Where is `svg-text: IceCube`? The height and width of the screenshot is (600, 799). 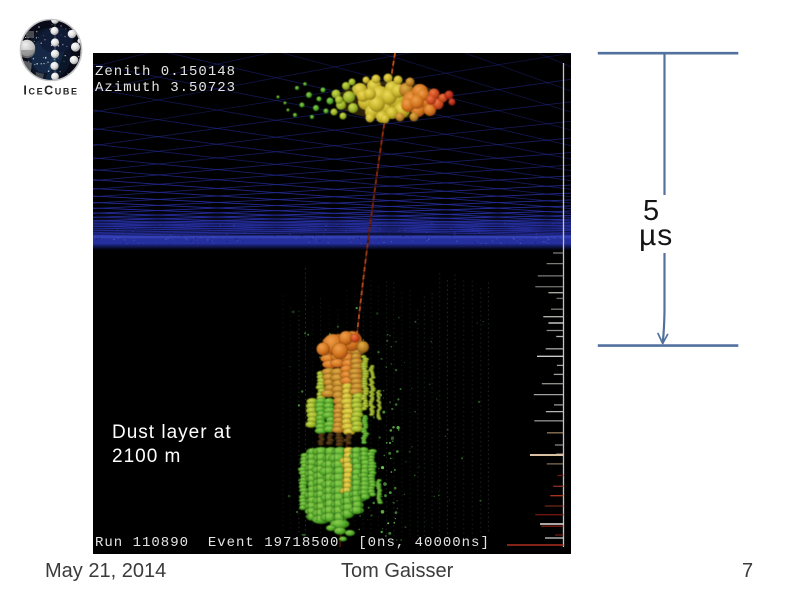 svg-text: IceCube is located at coordinates (50, 91).